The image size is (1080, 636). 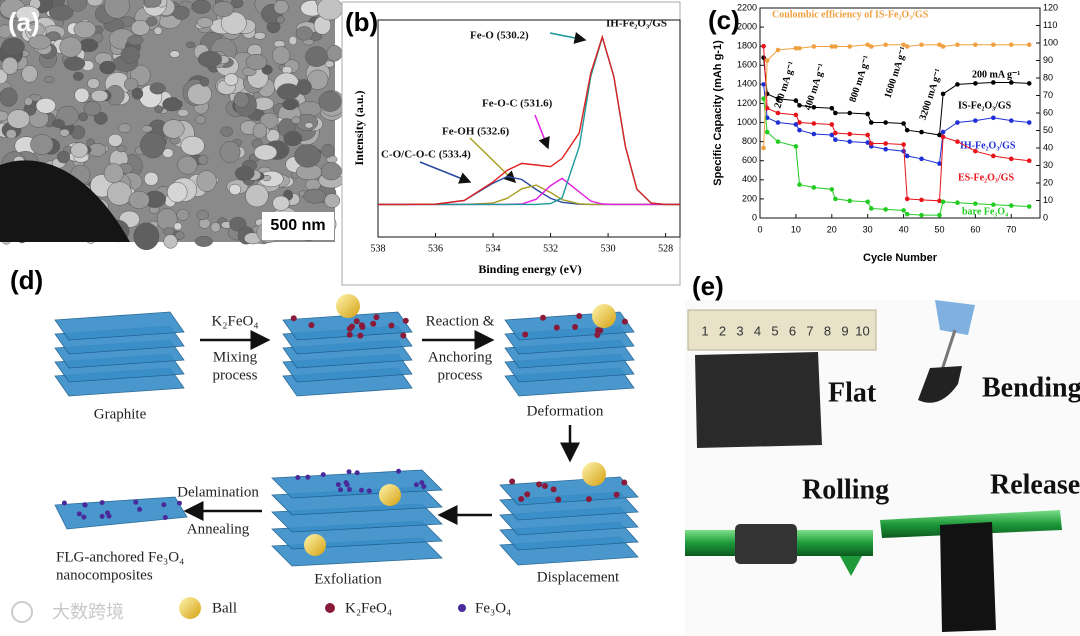 I want to click on y-axis-label: Specific Capacity (mAh g-1), so click(x=718, y=113).